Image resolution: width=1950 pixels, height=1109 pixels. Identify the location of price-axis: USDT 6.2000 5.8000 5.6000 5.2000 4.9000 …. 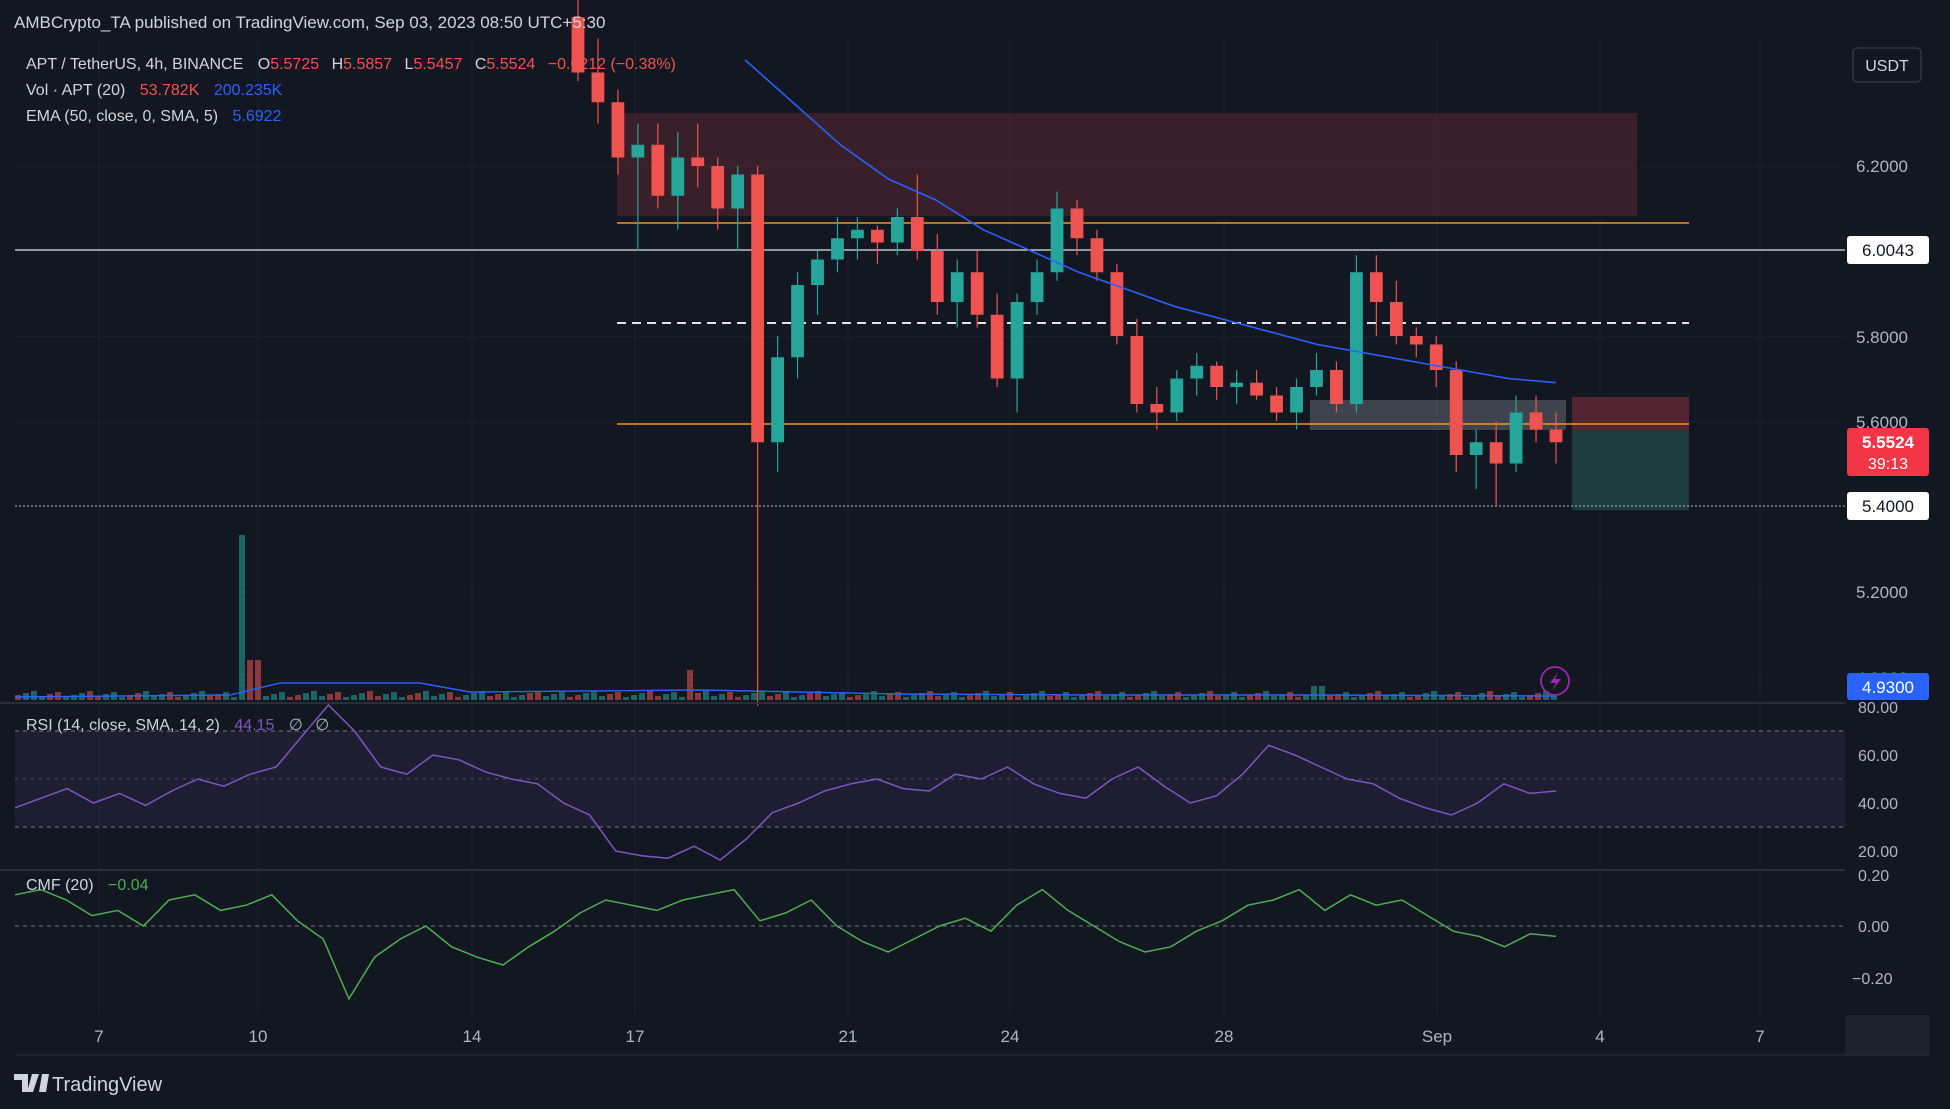
(1888, 517).